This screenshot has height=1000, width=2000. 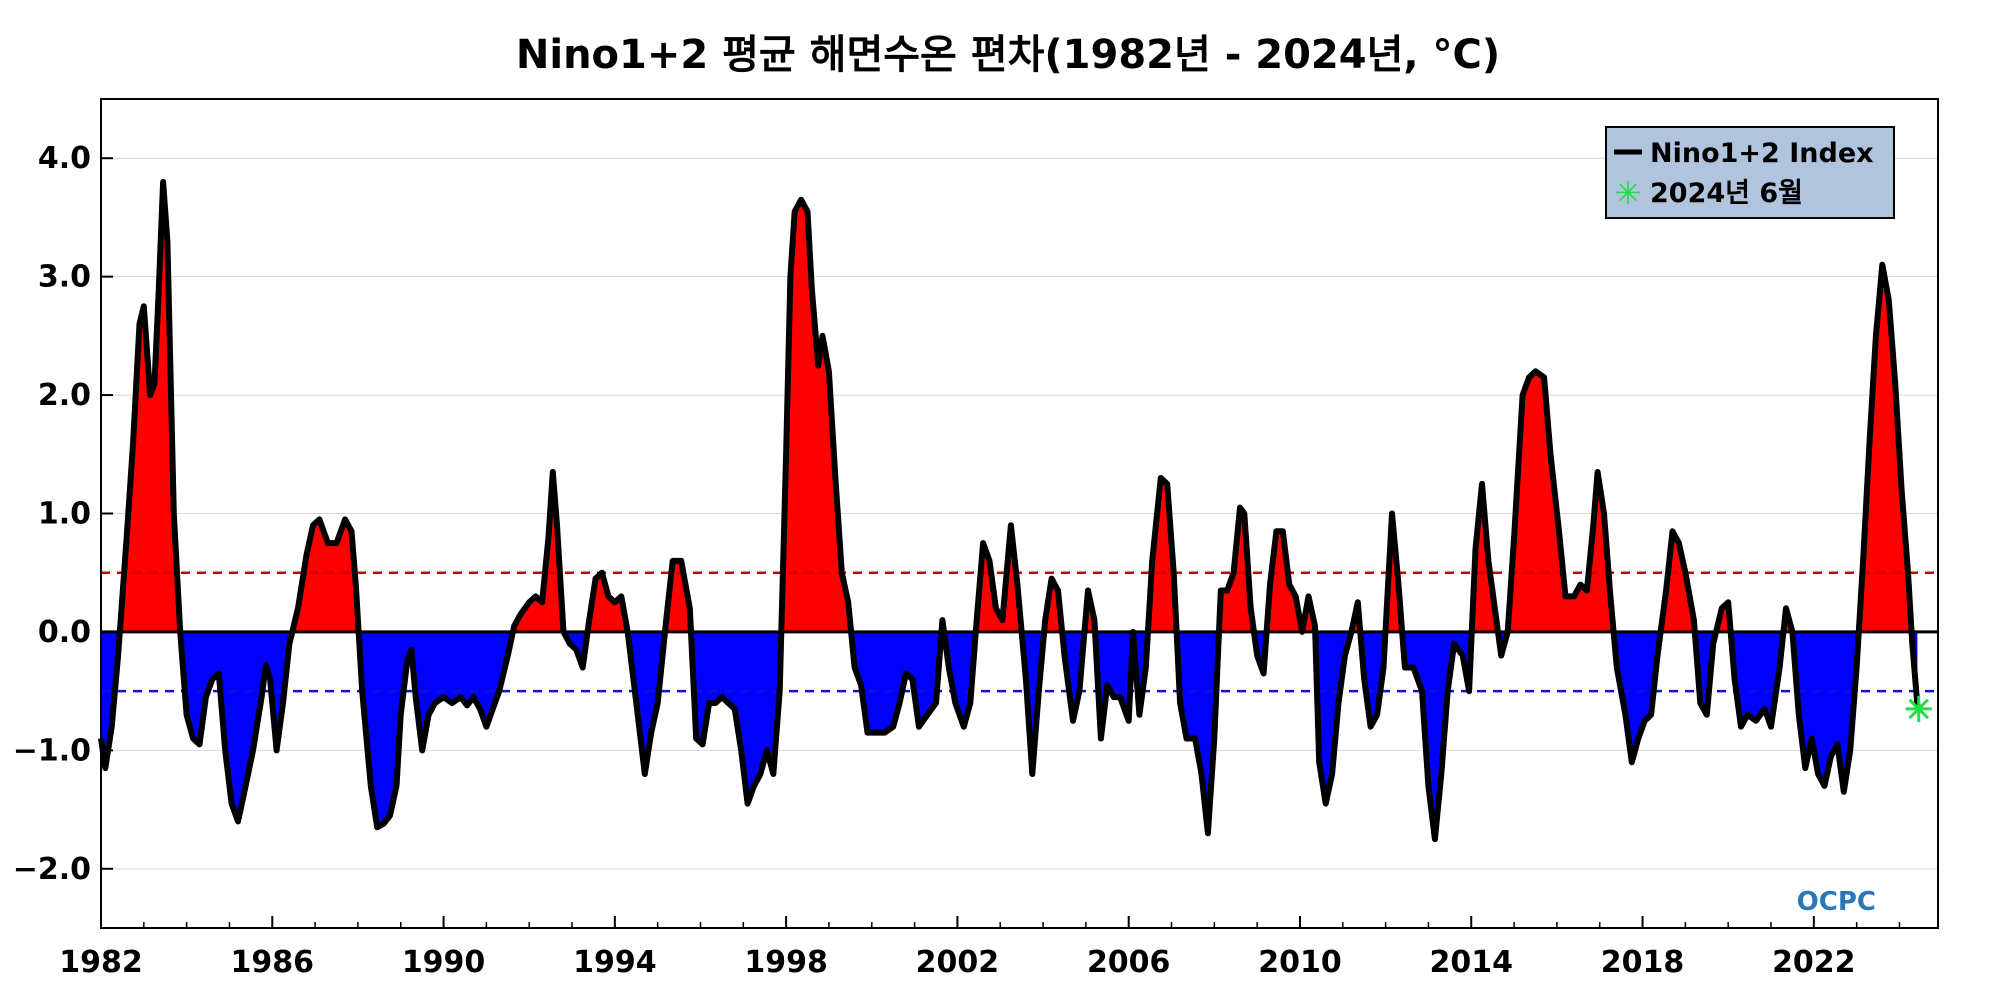 I want to click on y-tick-label: 0.0, so click(x=64, y=632).